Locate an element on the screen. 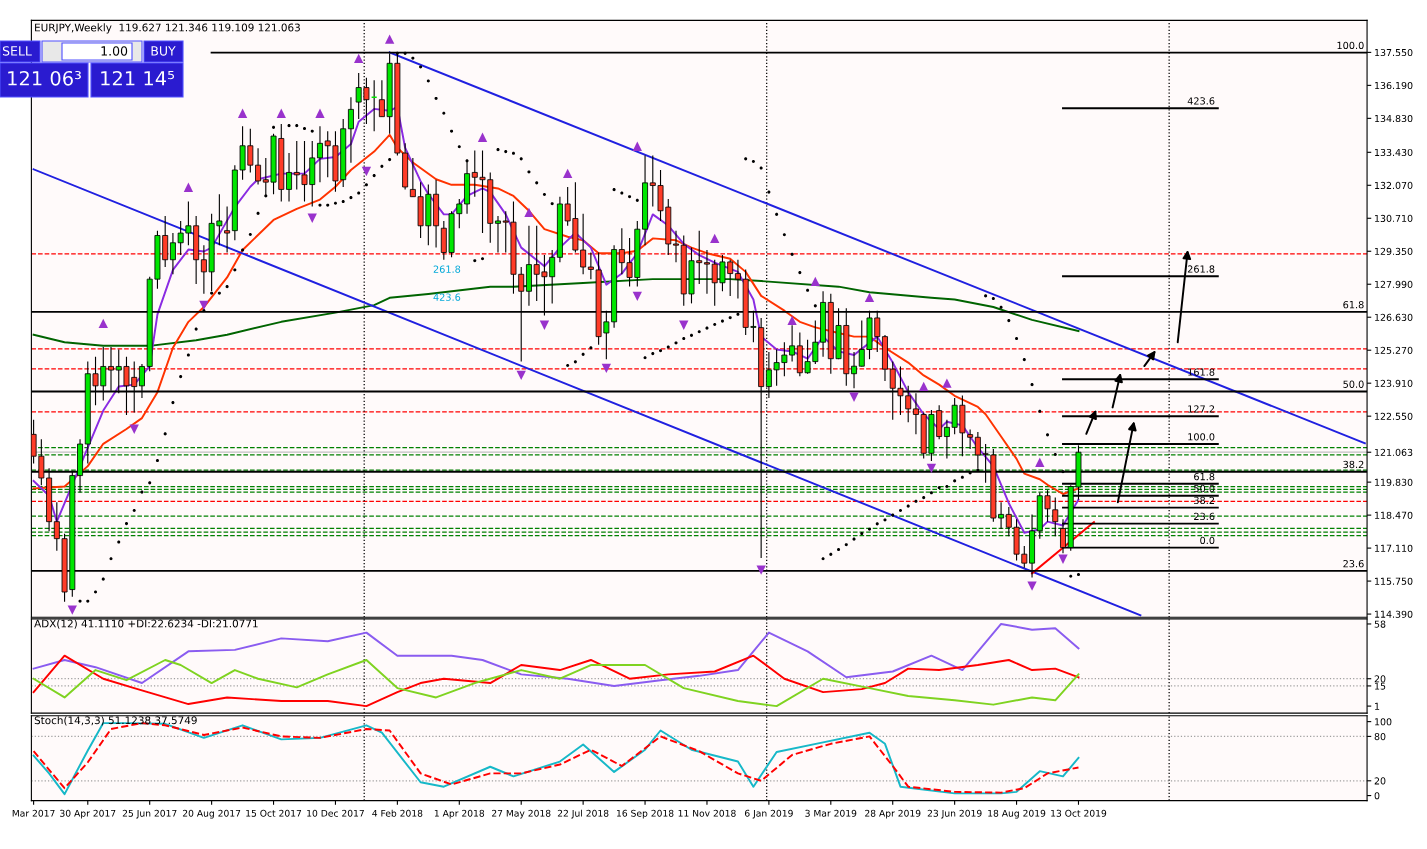 The width and height of the screenshot is (1427, 849). x-tick-label: 22 Jul 2018 is located at coordinates (583, 814).